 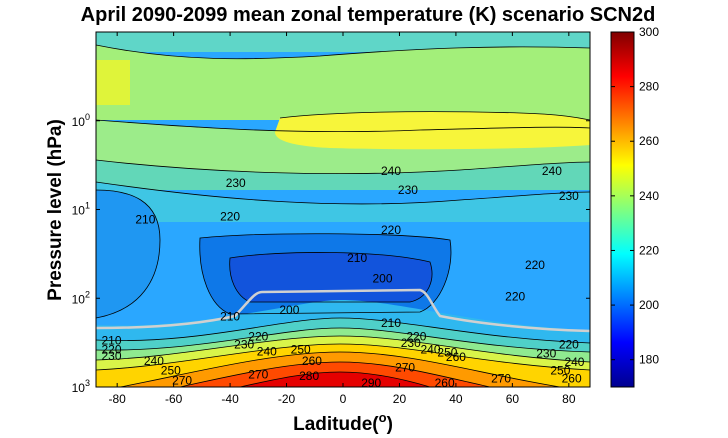 I want to click on x-tick-label: -40, so click(x=230, y=399).